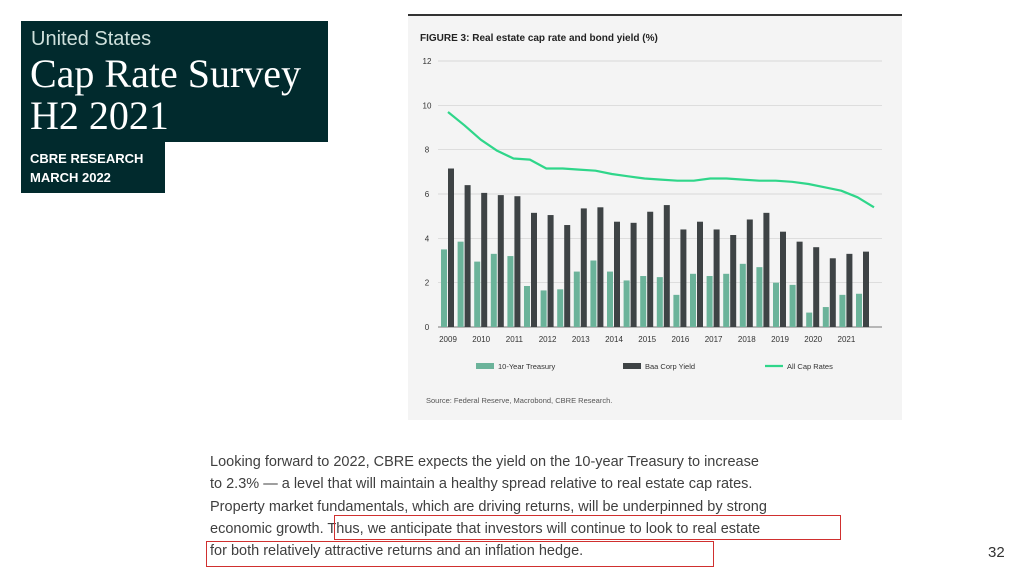 Image resolution: width=1024 pixels, height=576 pixels. I want to click on x-tick-label: 2011, so click(515, 339).